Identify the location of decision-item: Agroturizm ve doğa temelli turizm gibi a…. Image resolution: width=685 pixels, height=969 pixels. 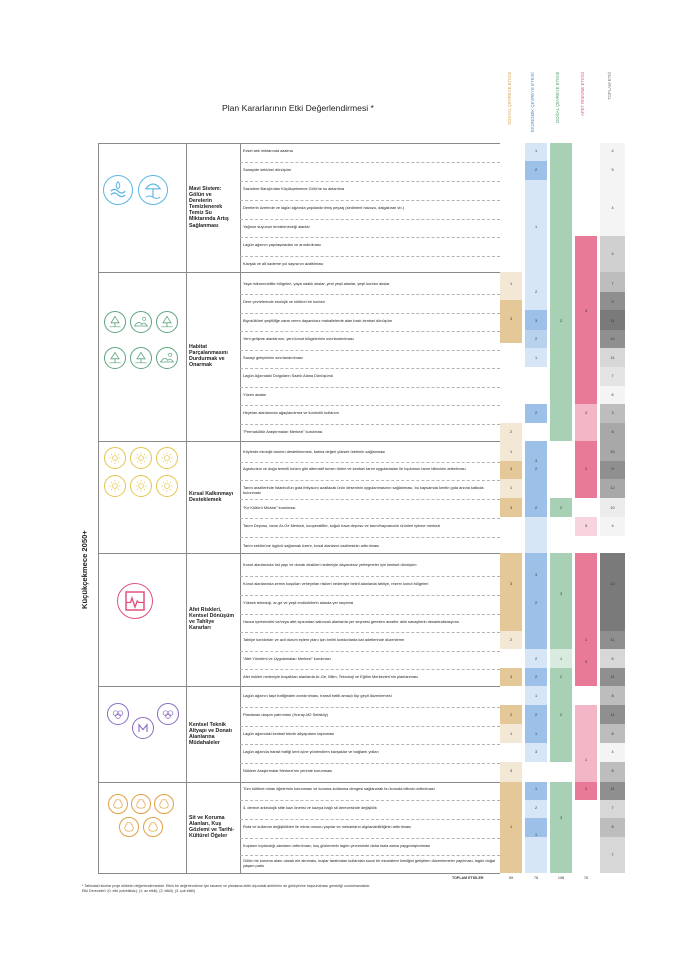
(354, 468).